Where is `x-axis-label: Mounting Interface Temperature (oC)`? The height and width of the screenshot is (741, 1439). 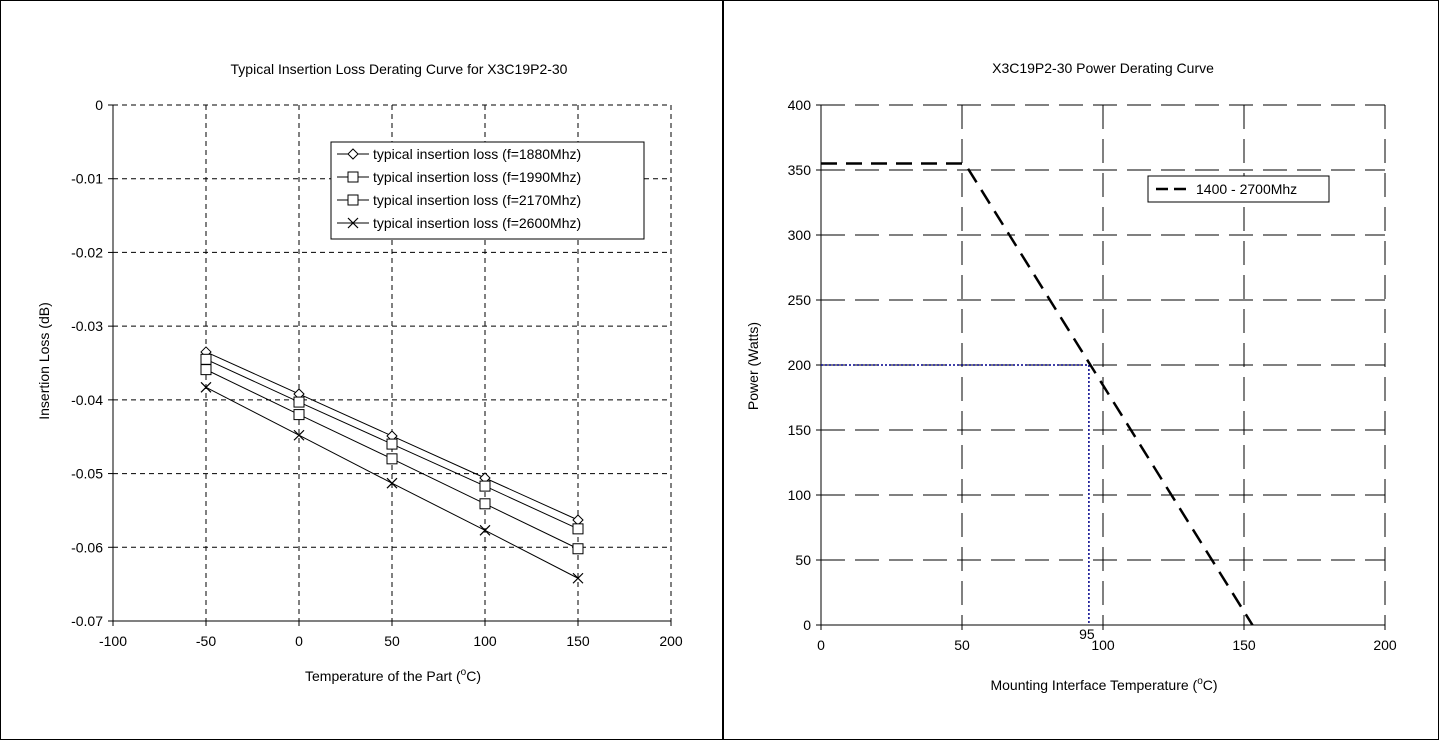
x-axis-label: Mounting Interface Temperature (oC) is located at coordinates (1103, 684).